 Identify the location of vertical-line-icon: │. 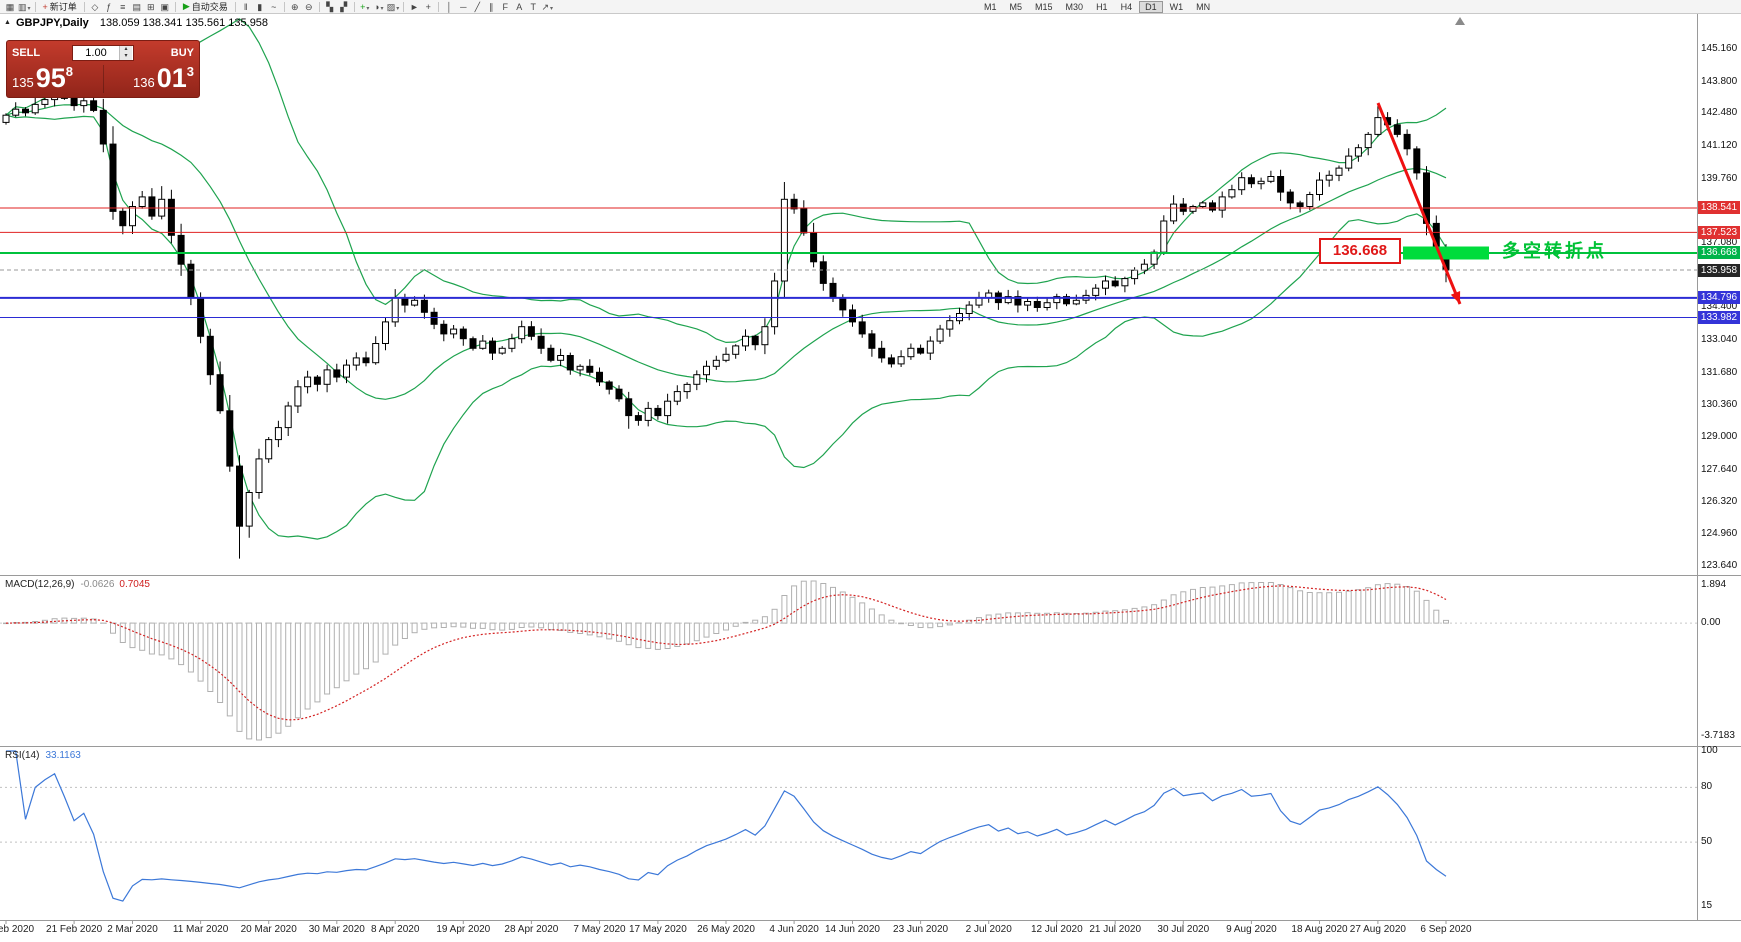
(449, 6).